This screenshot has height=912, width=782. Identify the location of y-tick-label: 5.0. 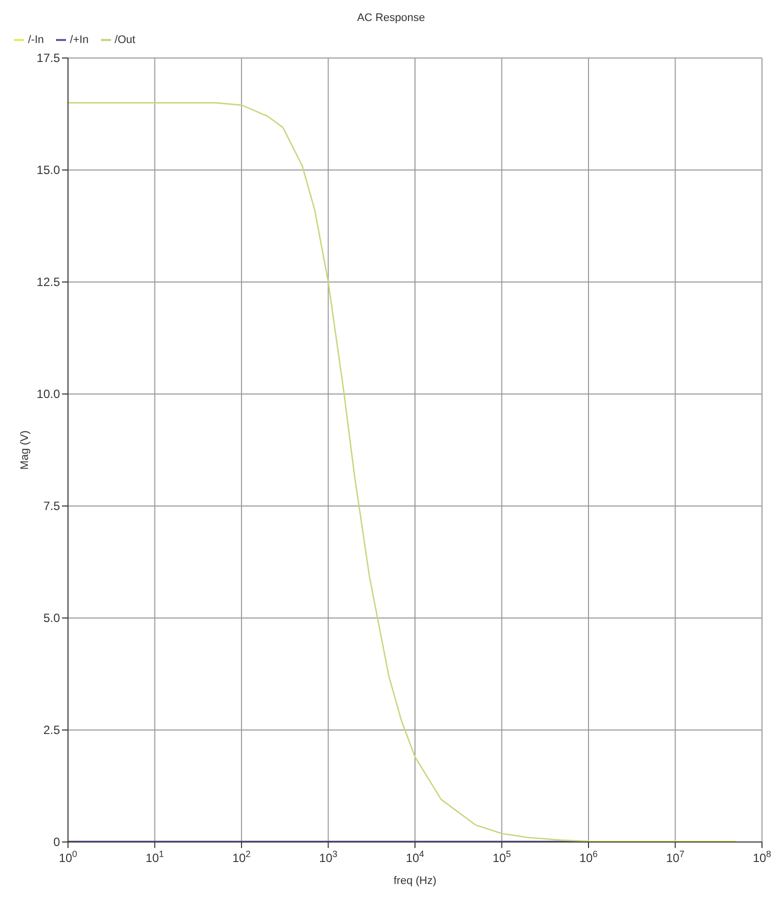
(51, 618).